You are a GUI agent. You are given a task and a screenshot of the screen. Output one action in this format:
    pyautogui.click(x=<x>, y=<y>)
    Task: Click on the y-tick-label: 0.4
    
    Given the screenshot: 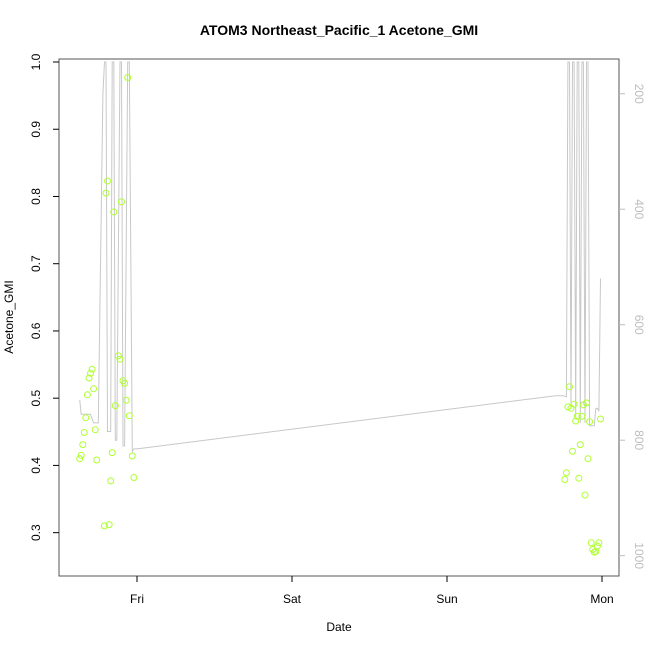 What is the action you would take?
    pyautogui.click(x=36, y=465)
    